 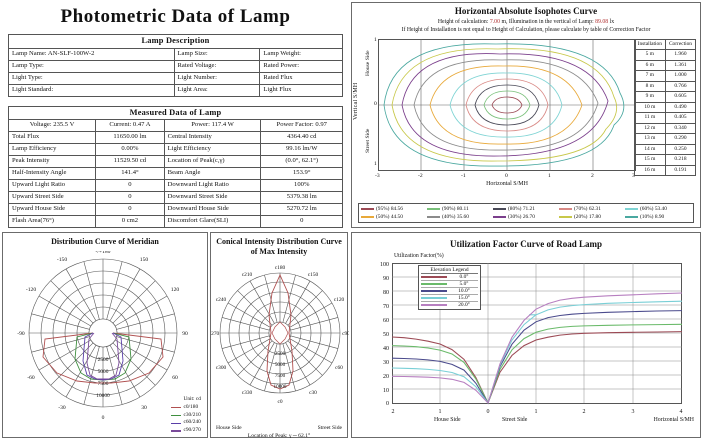 I want to click on conical-ring-label: 5000, so click(x=280, y=365).